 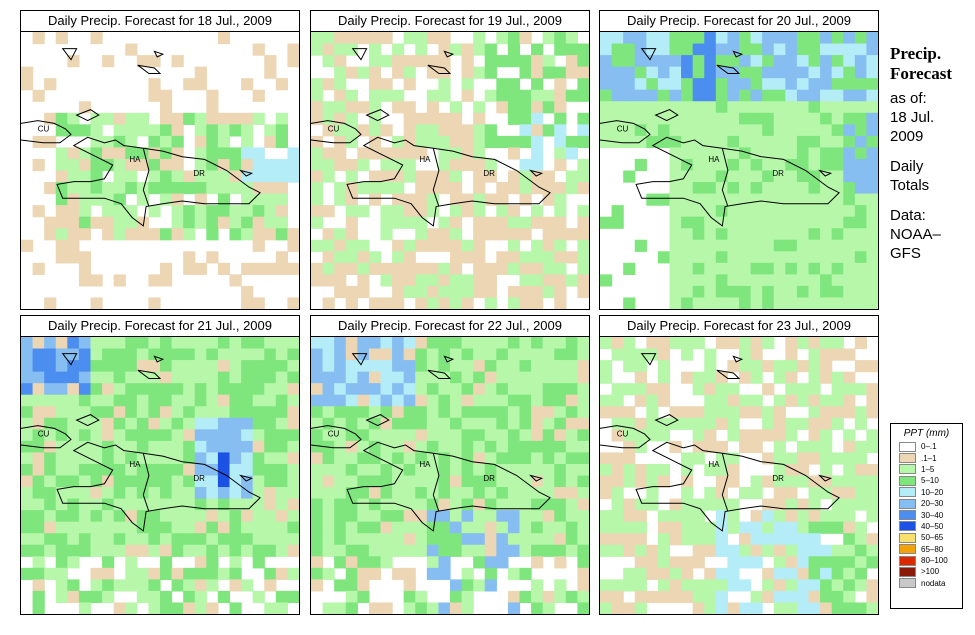 What do you see at coordinates (44, 129) in the screenshot?
I see `country-label-cuba: CU` at bounding box center [44, 129].